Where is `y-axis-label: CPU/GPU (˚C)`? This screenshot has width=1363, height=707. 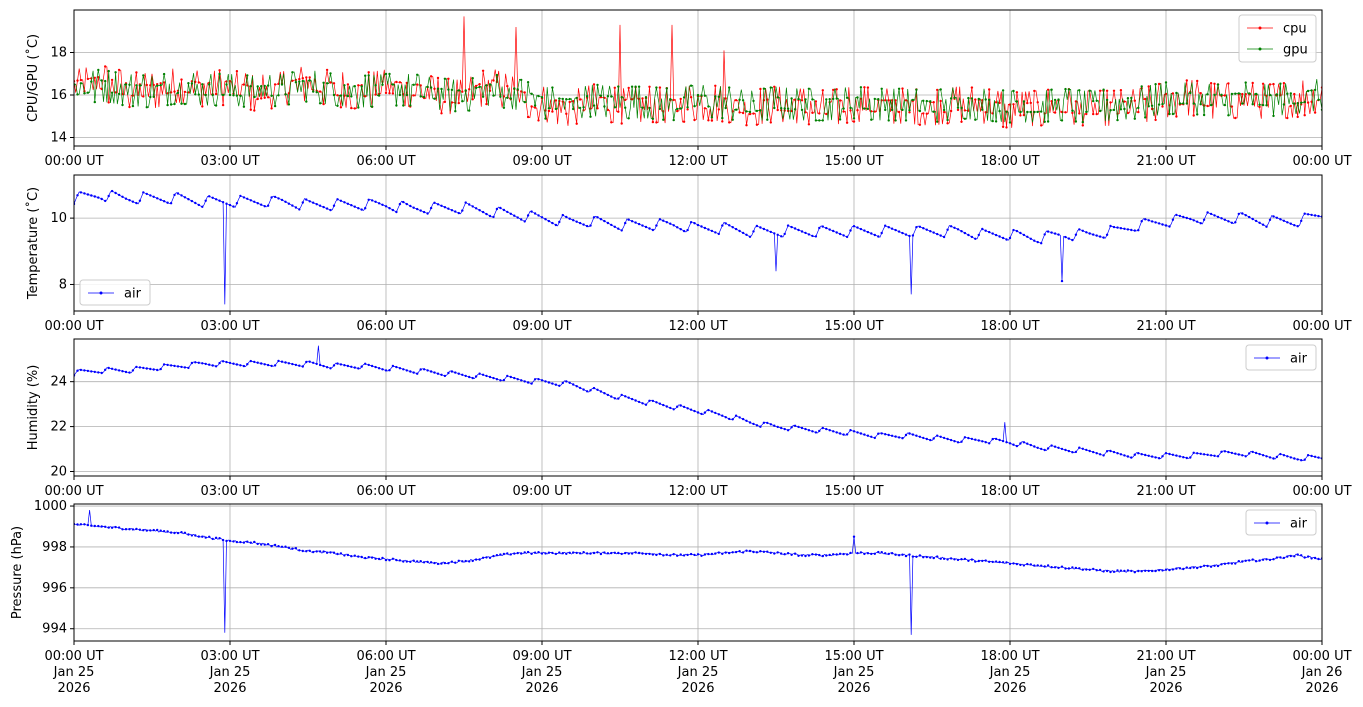 y-axis-label: CPU/GPU (˚C) is located at coordinates (33, 78).